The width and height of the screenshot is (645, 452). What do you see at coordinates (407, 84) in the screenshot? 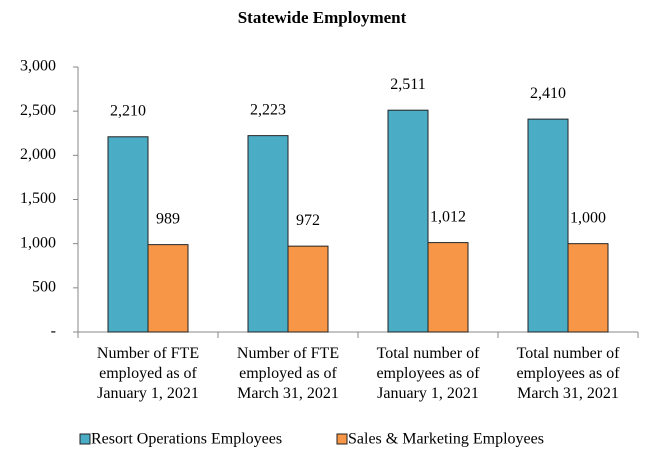
I see `value-label: 2,511` at bounding box center [407, 84].